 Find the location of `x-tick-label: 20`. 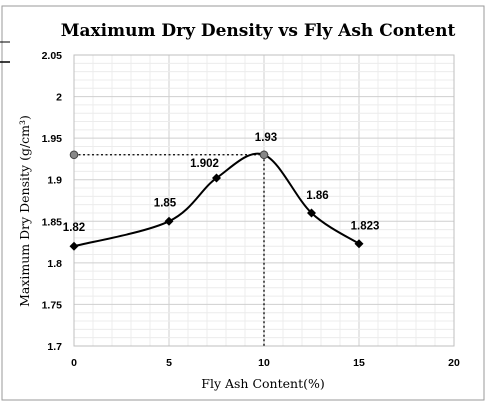

x-tick-label: 20 is located at coordinates (454, 363).